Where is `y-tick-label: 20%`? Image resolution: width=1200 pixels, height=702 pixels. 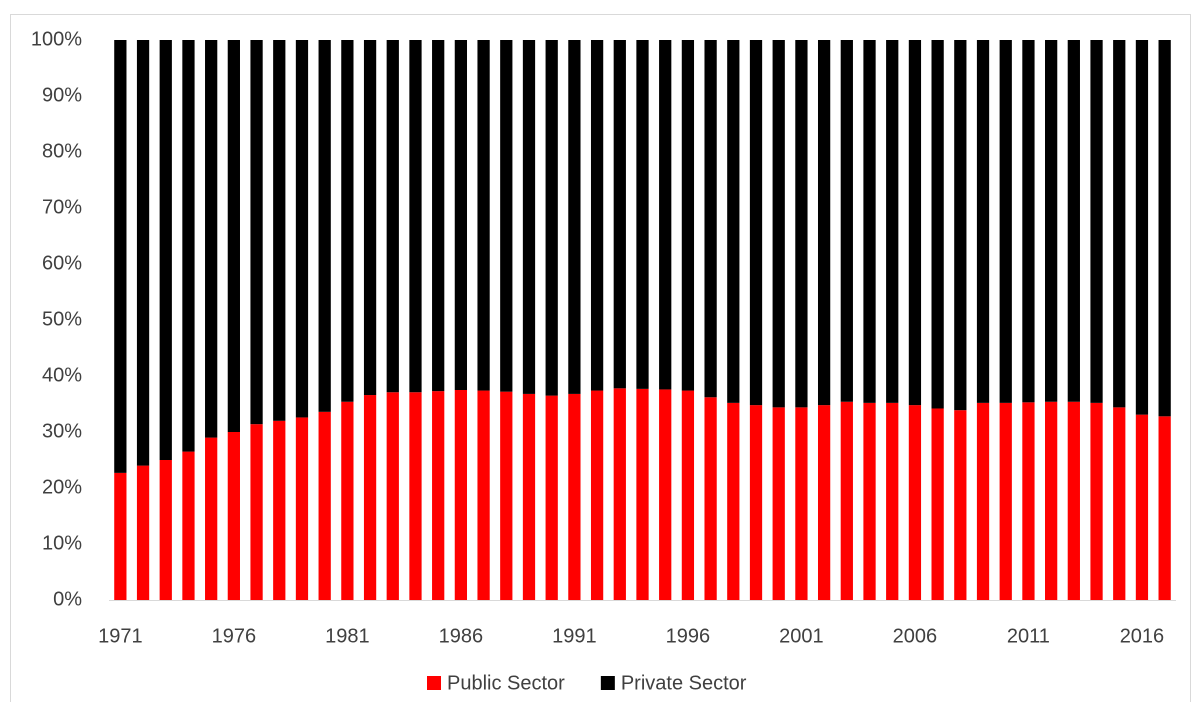
y-tick-label: 20% is located at coordinates (62, 487).